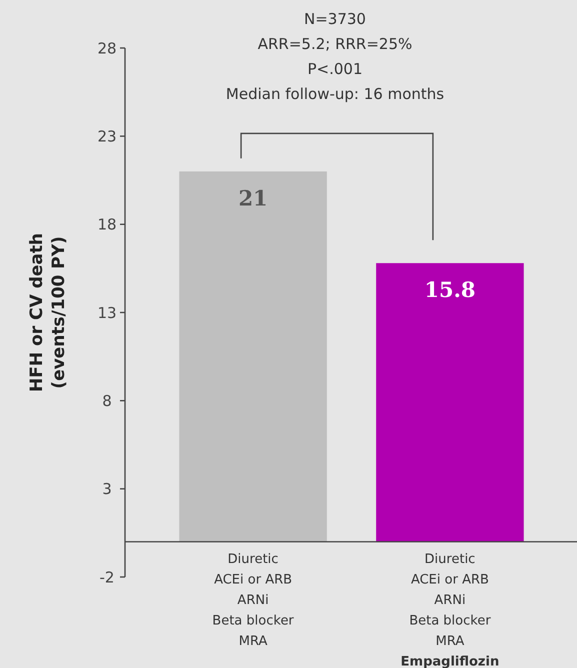 The image size is (577, 668). What do you see at coordinates (107, 577) in the screenshot?
I see `y-tick-label: -2` at bounding box center [107, 577].